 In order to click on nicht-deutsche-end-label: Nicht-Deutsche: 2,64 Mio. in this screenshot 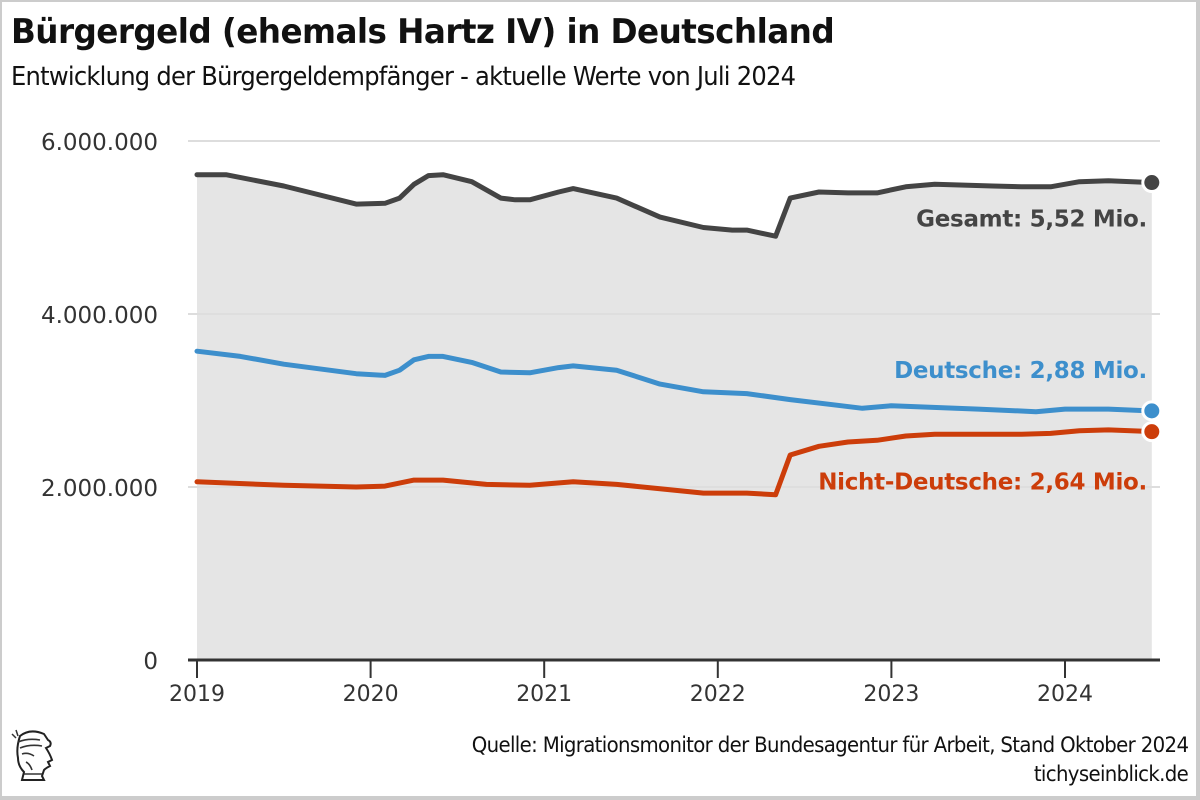, I will do `click(982, 483)`.